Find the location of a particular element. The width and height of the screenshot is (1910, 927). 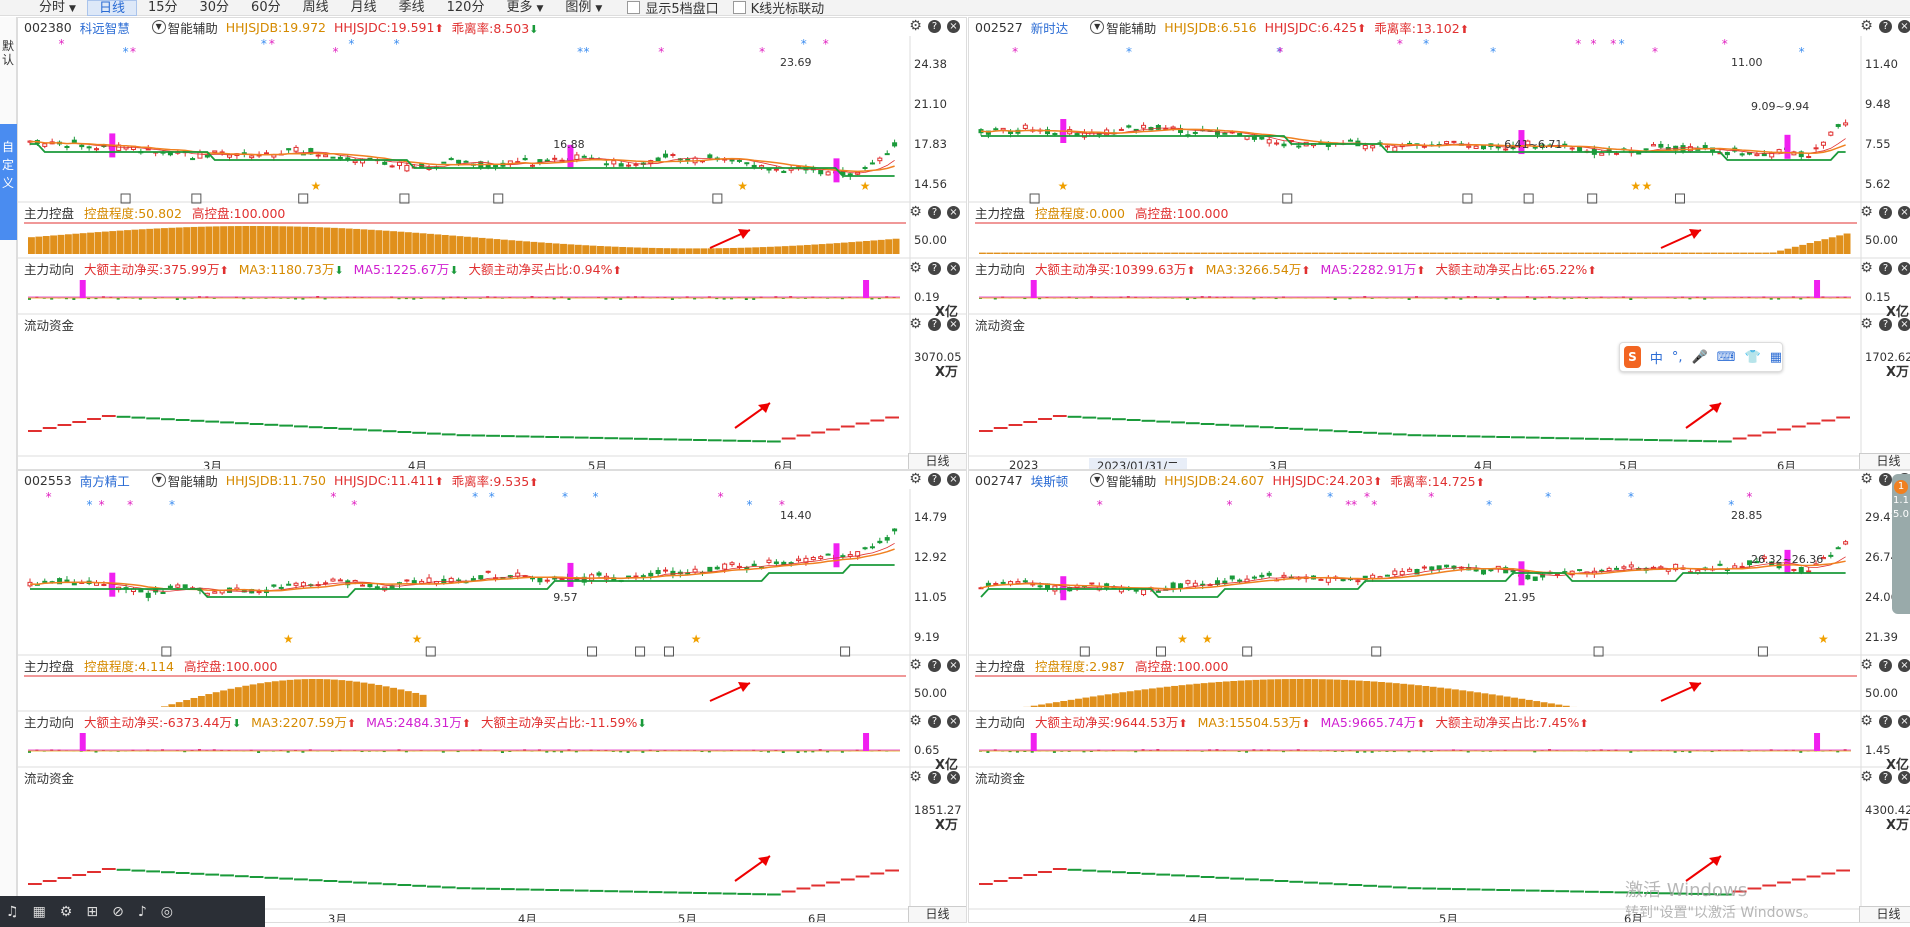

toolbar-item-8: 120分 is located at coordinates (465, 7).